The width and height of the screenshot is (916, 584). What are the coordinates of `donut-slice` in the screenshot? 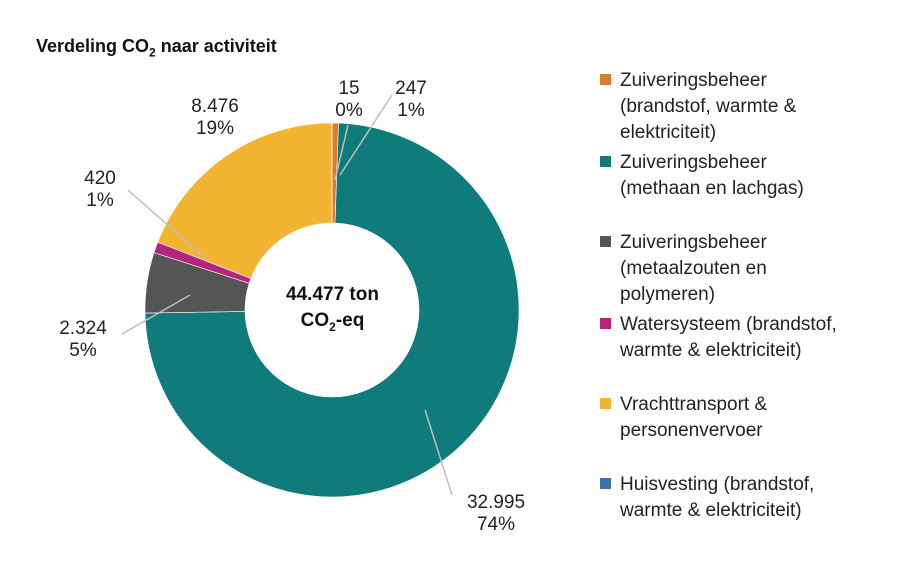 It's located at (245, 200).